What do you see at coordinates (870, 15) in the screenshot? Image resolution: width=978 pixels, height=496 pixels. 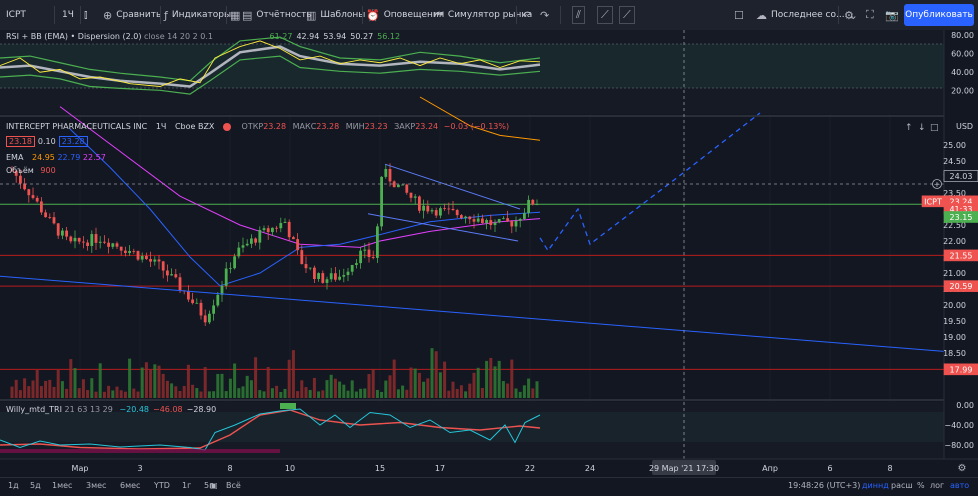 I see `expand-button: ⛶` at bounding box center [870, 15].